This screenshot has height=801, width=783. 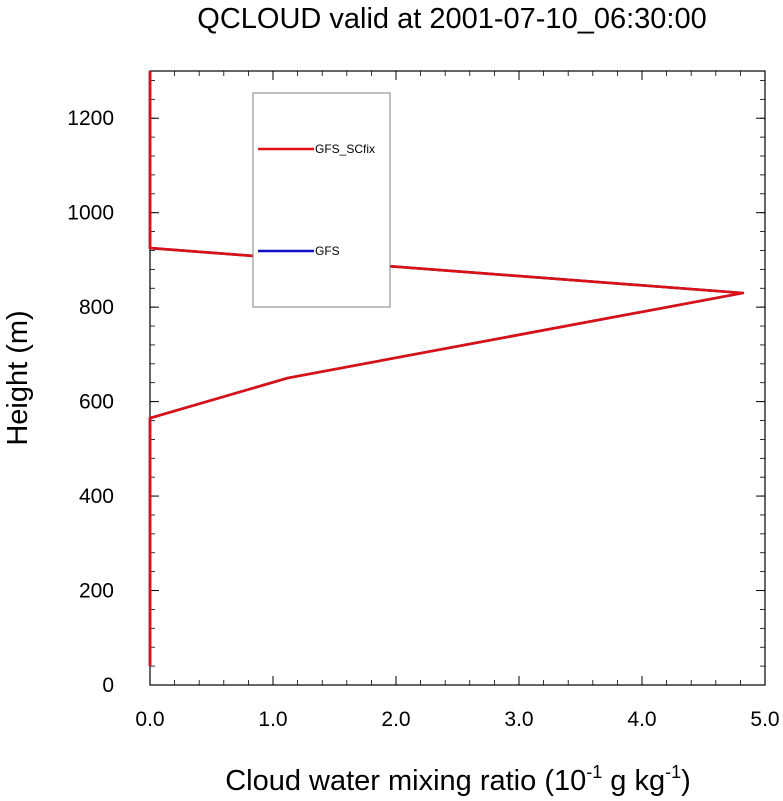 I want to click on legend-label-gfs-scfix: GFS_SCfix, so click(x=345, y=149).